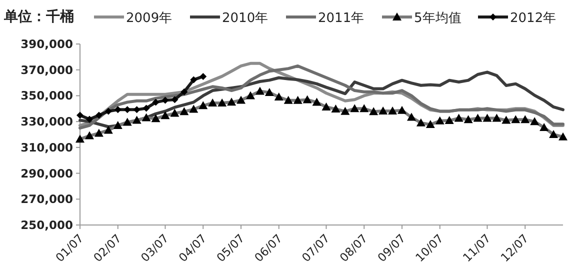 The height and width of the screenshot is (280, 574). What do you see at coordinates (46, 225) in the screenshot?
I see `y-tick-label: 250,000` at bounding box center [46, 225].